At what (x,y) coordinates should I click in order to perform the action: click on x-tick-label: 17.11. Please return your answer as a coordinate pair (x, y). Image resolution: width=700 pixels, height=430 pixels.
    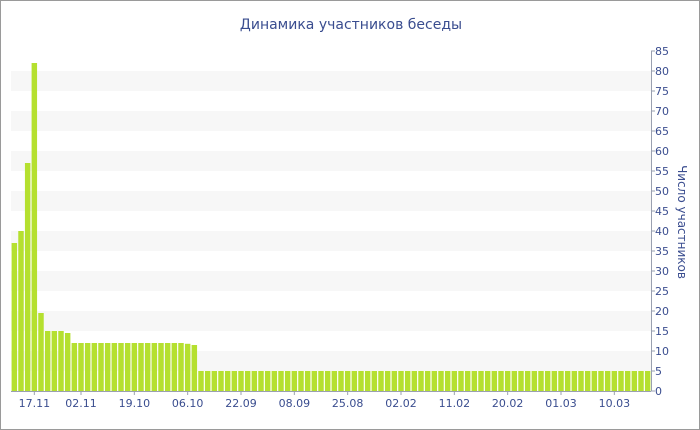
    Looking at the image, I should click on (35, 403).